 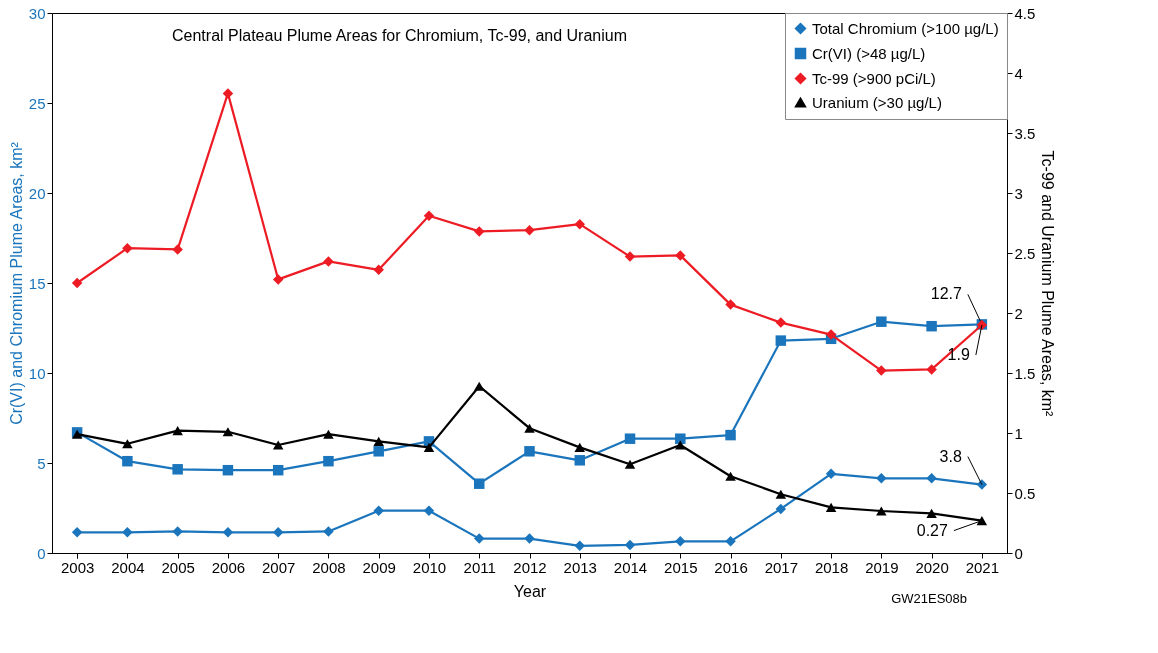 I want to click on y2-tick-label: 2.5, so click(x=1025, y=253).